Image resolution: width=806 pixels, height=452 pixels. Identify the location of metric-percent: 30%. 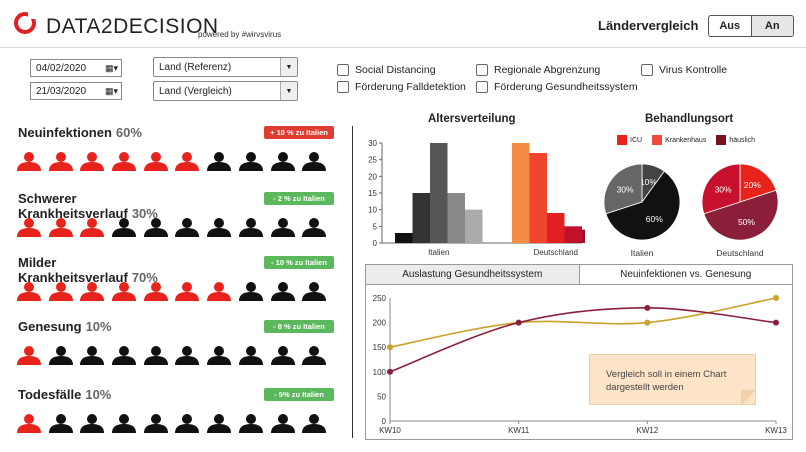
(144, 213).